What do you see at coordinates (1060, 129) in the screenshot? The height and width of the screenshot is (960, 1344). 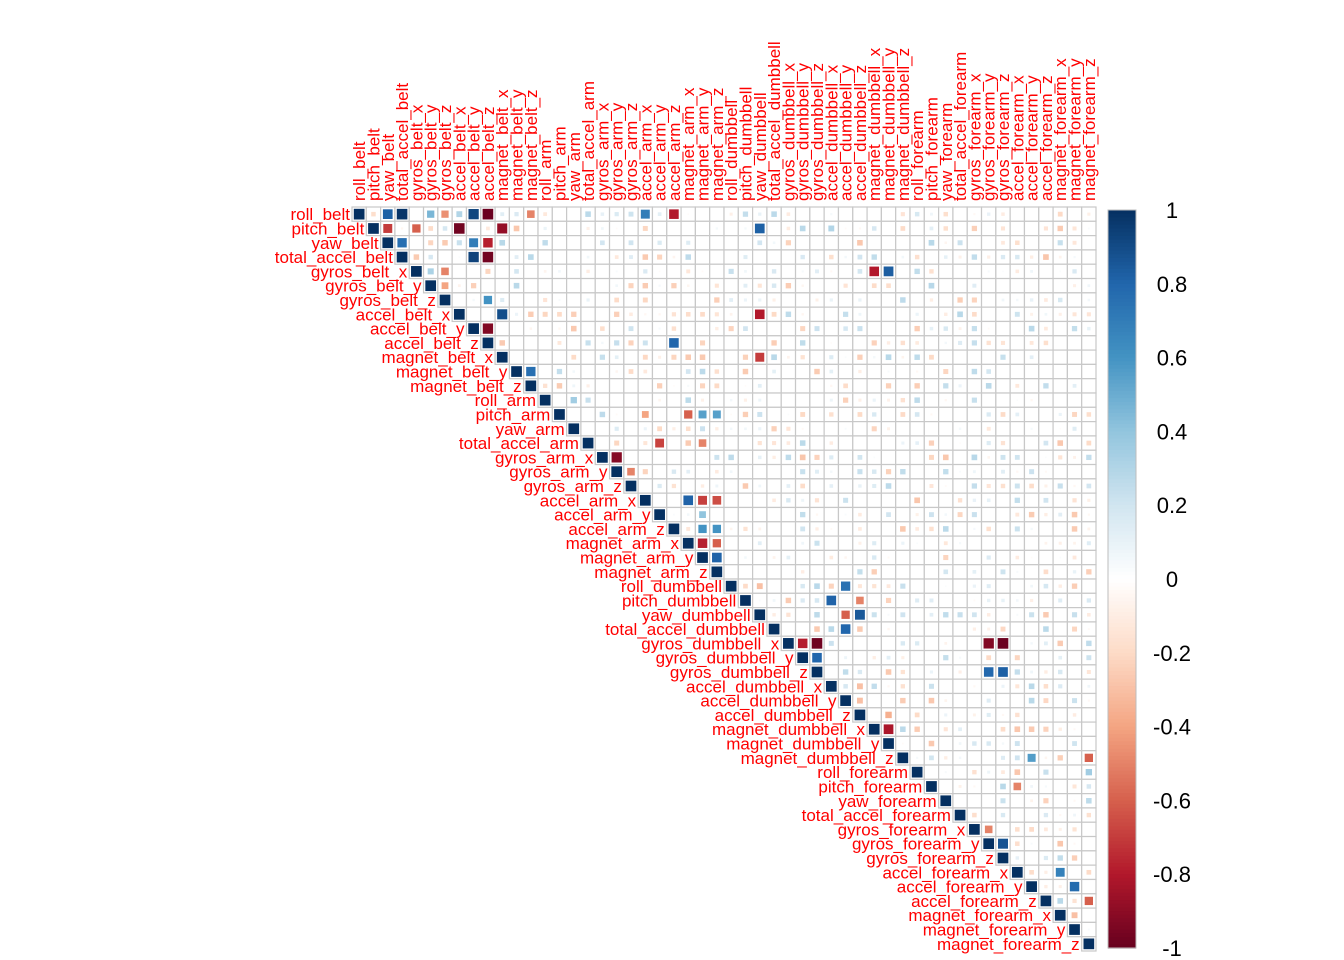 I see `column-label: magnet_forearm_x` at bounding box center [1060, 129].